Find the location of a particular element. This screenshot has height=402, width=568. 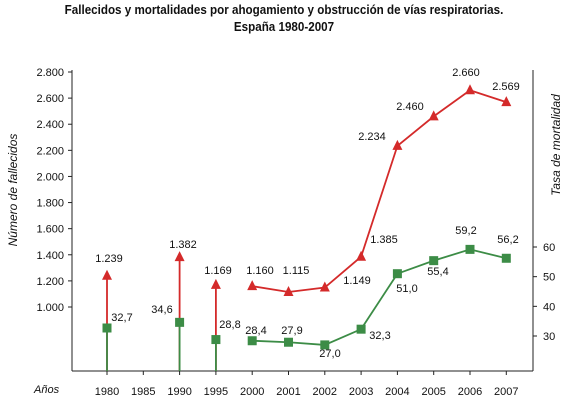

x-tick-label: 2003 is located at coordinates (361, 392).